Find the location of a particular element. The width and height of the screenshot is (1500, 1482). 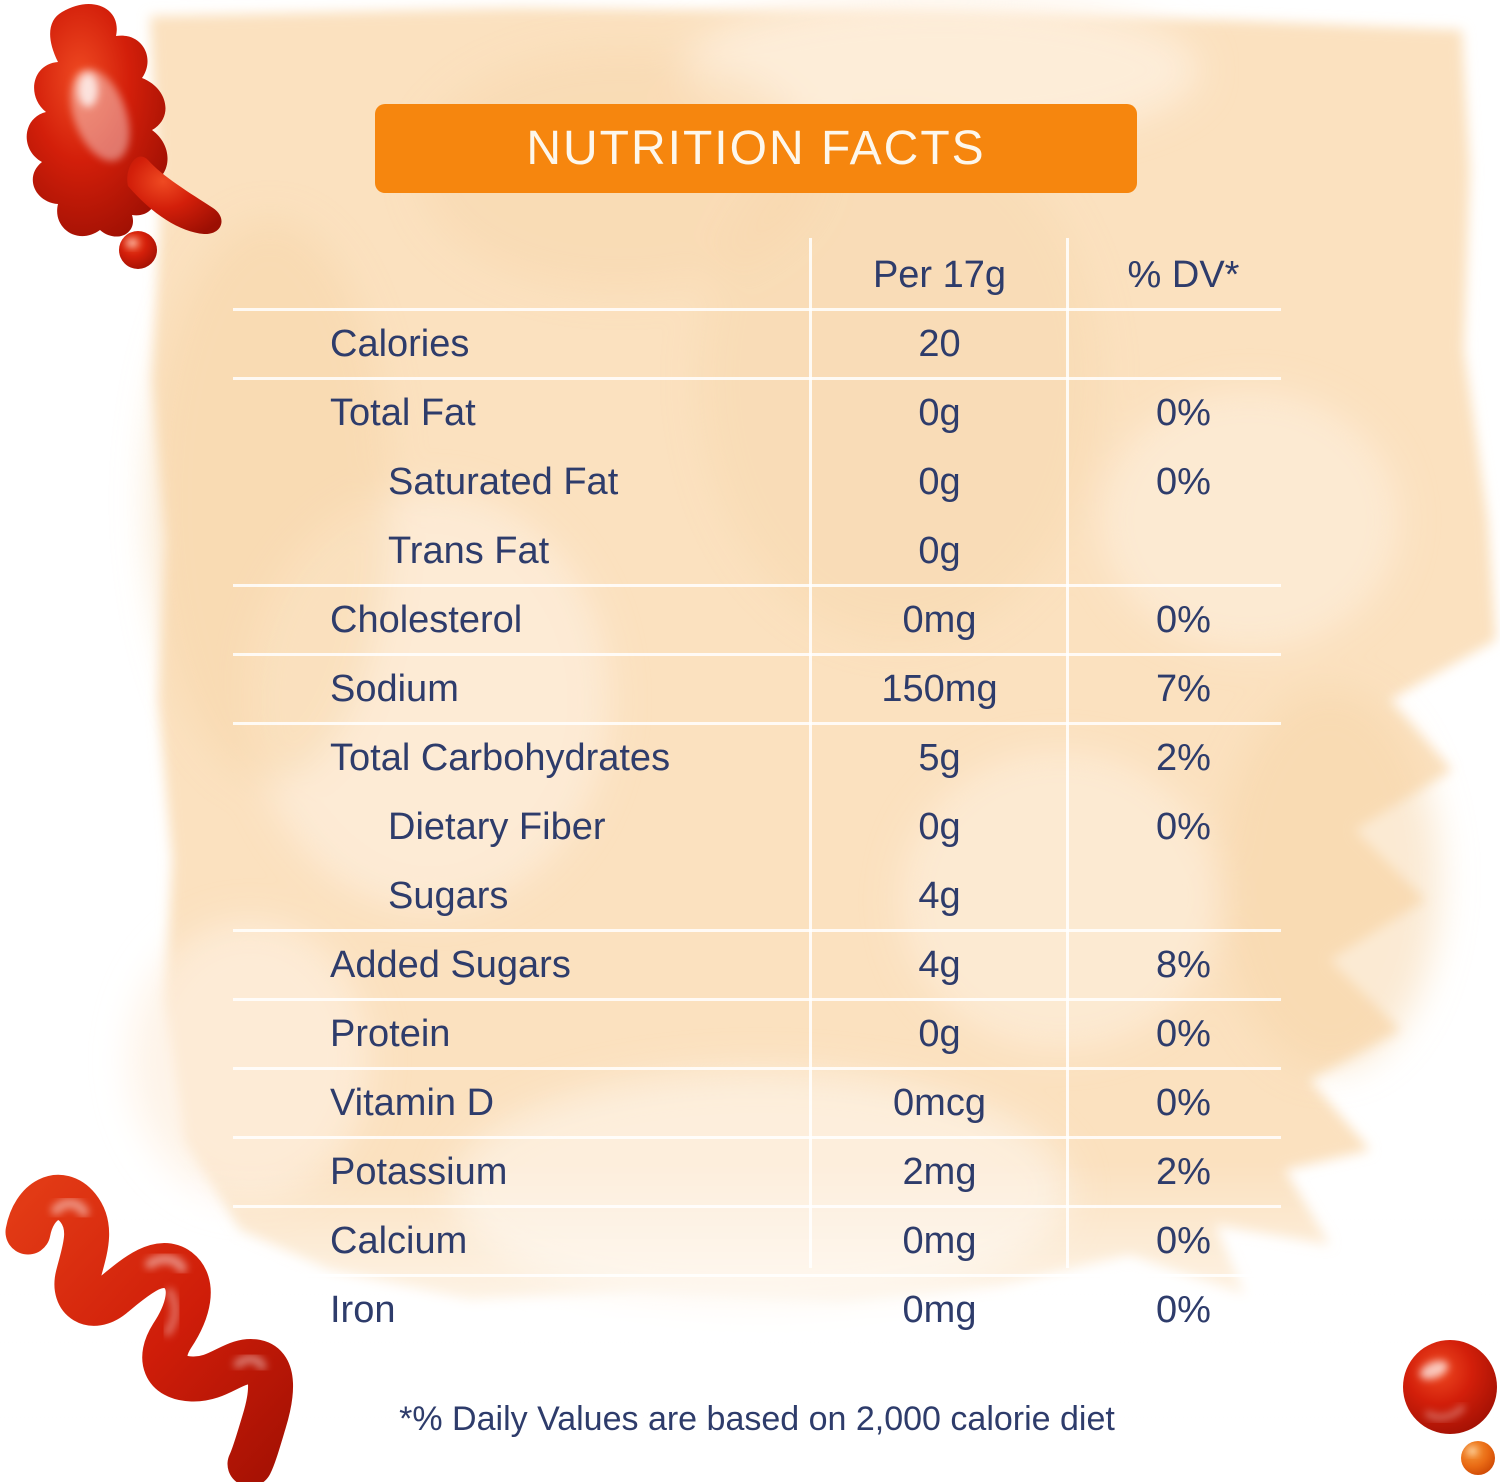

table-row: Trans Fat 0g is located at coordinates (757, 551).